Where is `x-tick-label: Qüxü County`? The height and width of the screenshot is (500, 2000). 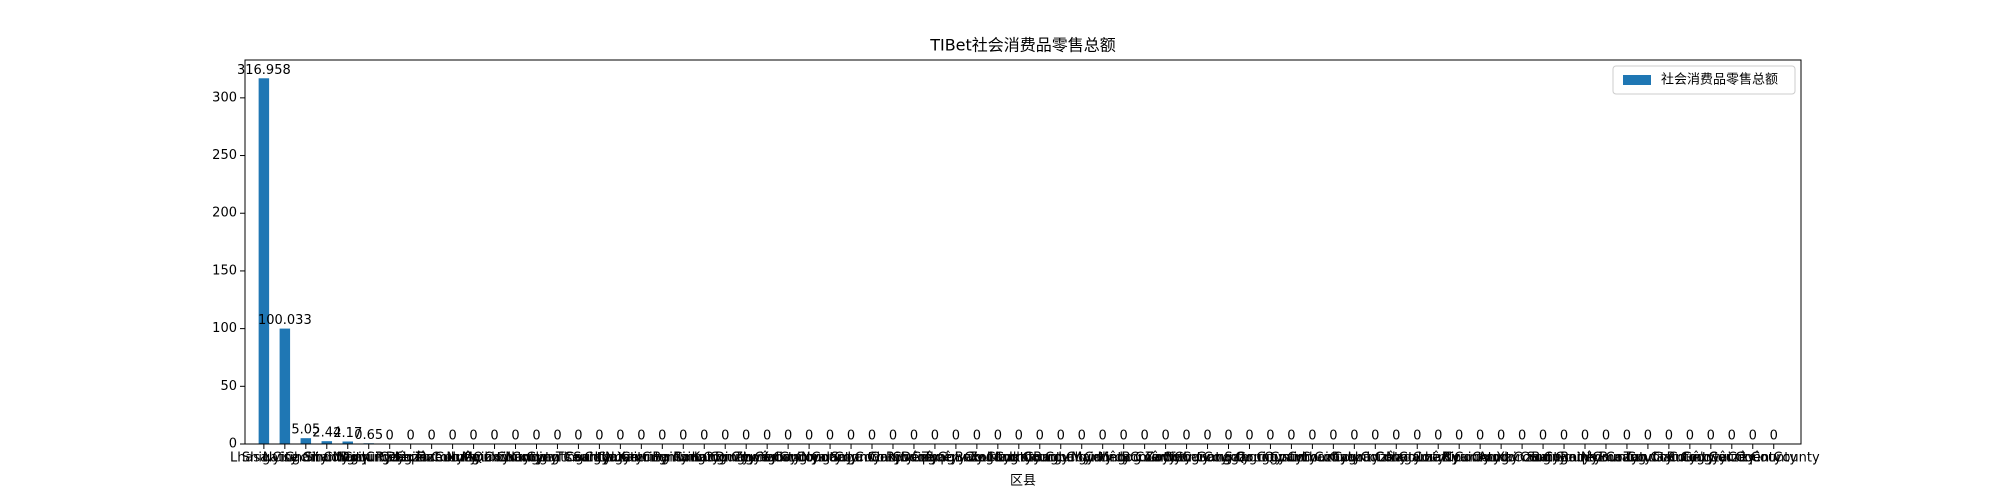
x-tick-label: Qüxü County is located at coordinates (515, 458).